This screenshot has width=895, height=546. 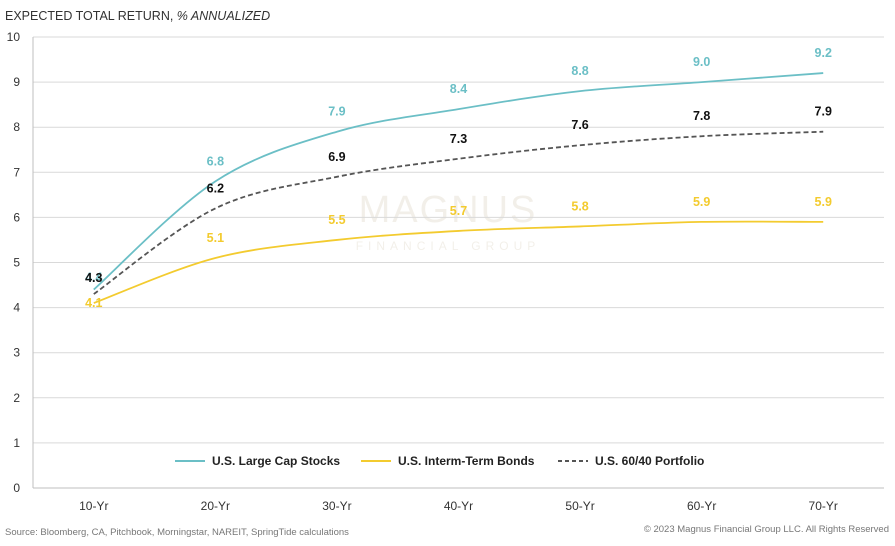 I want to click on data-label: 5.7, so click(x=458, y=211).